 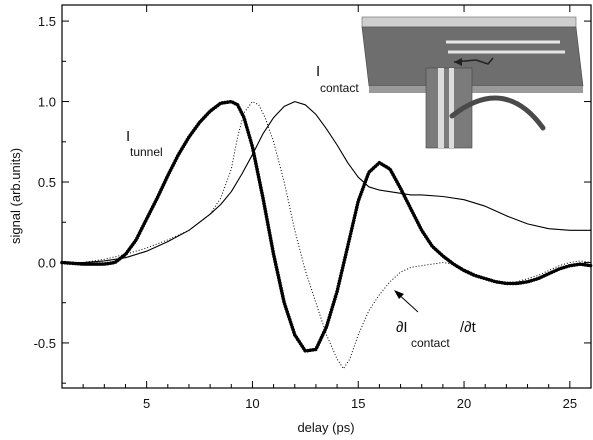 I want to click on annotation-arrowhead, so click(x=399, y=294).